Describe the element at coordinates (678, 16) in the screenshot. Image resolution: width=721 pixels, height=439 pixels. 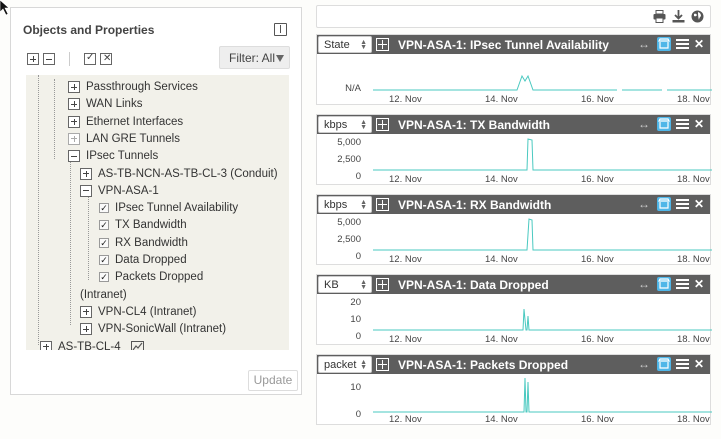
I see `download-icon` at that location.